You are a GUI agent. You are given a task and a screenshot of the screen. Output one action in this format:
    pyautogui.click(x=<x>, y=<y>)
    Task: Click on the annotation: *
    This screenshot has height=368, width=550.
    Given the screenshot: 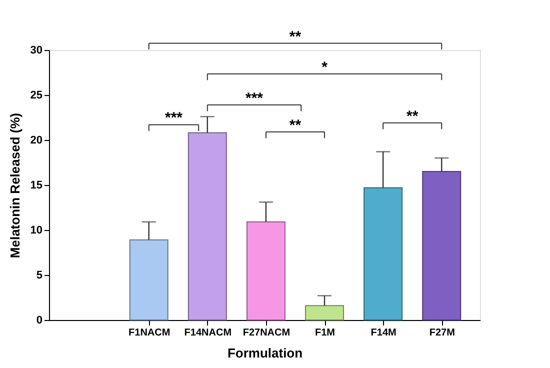 What is the action you would take?
    pyautogui.click(x=325, y=67)
    